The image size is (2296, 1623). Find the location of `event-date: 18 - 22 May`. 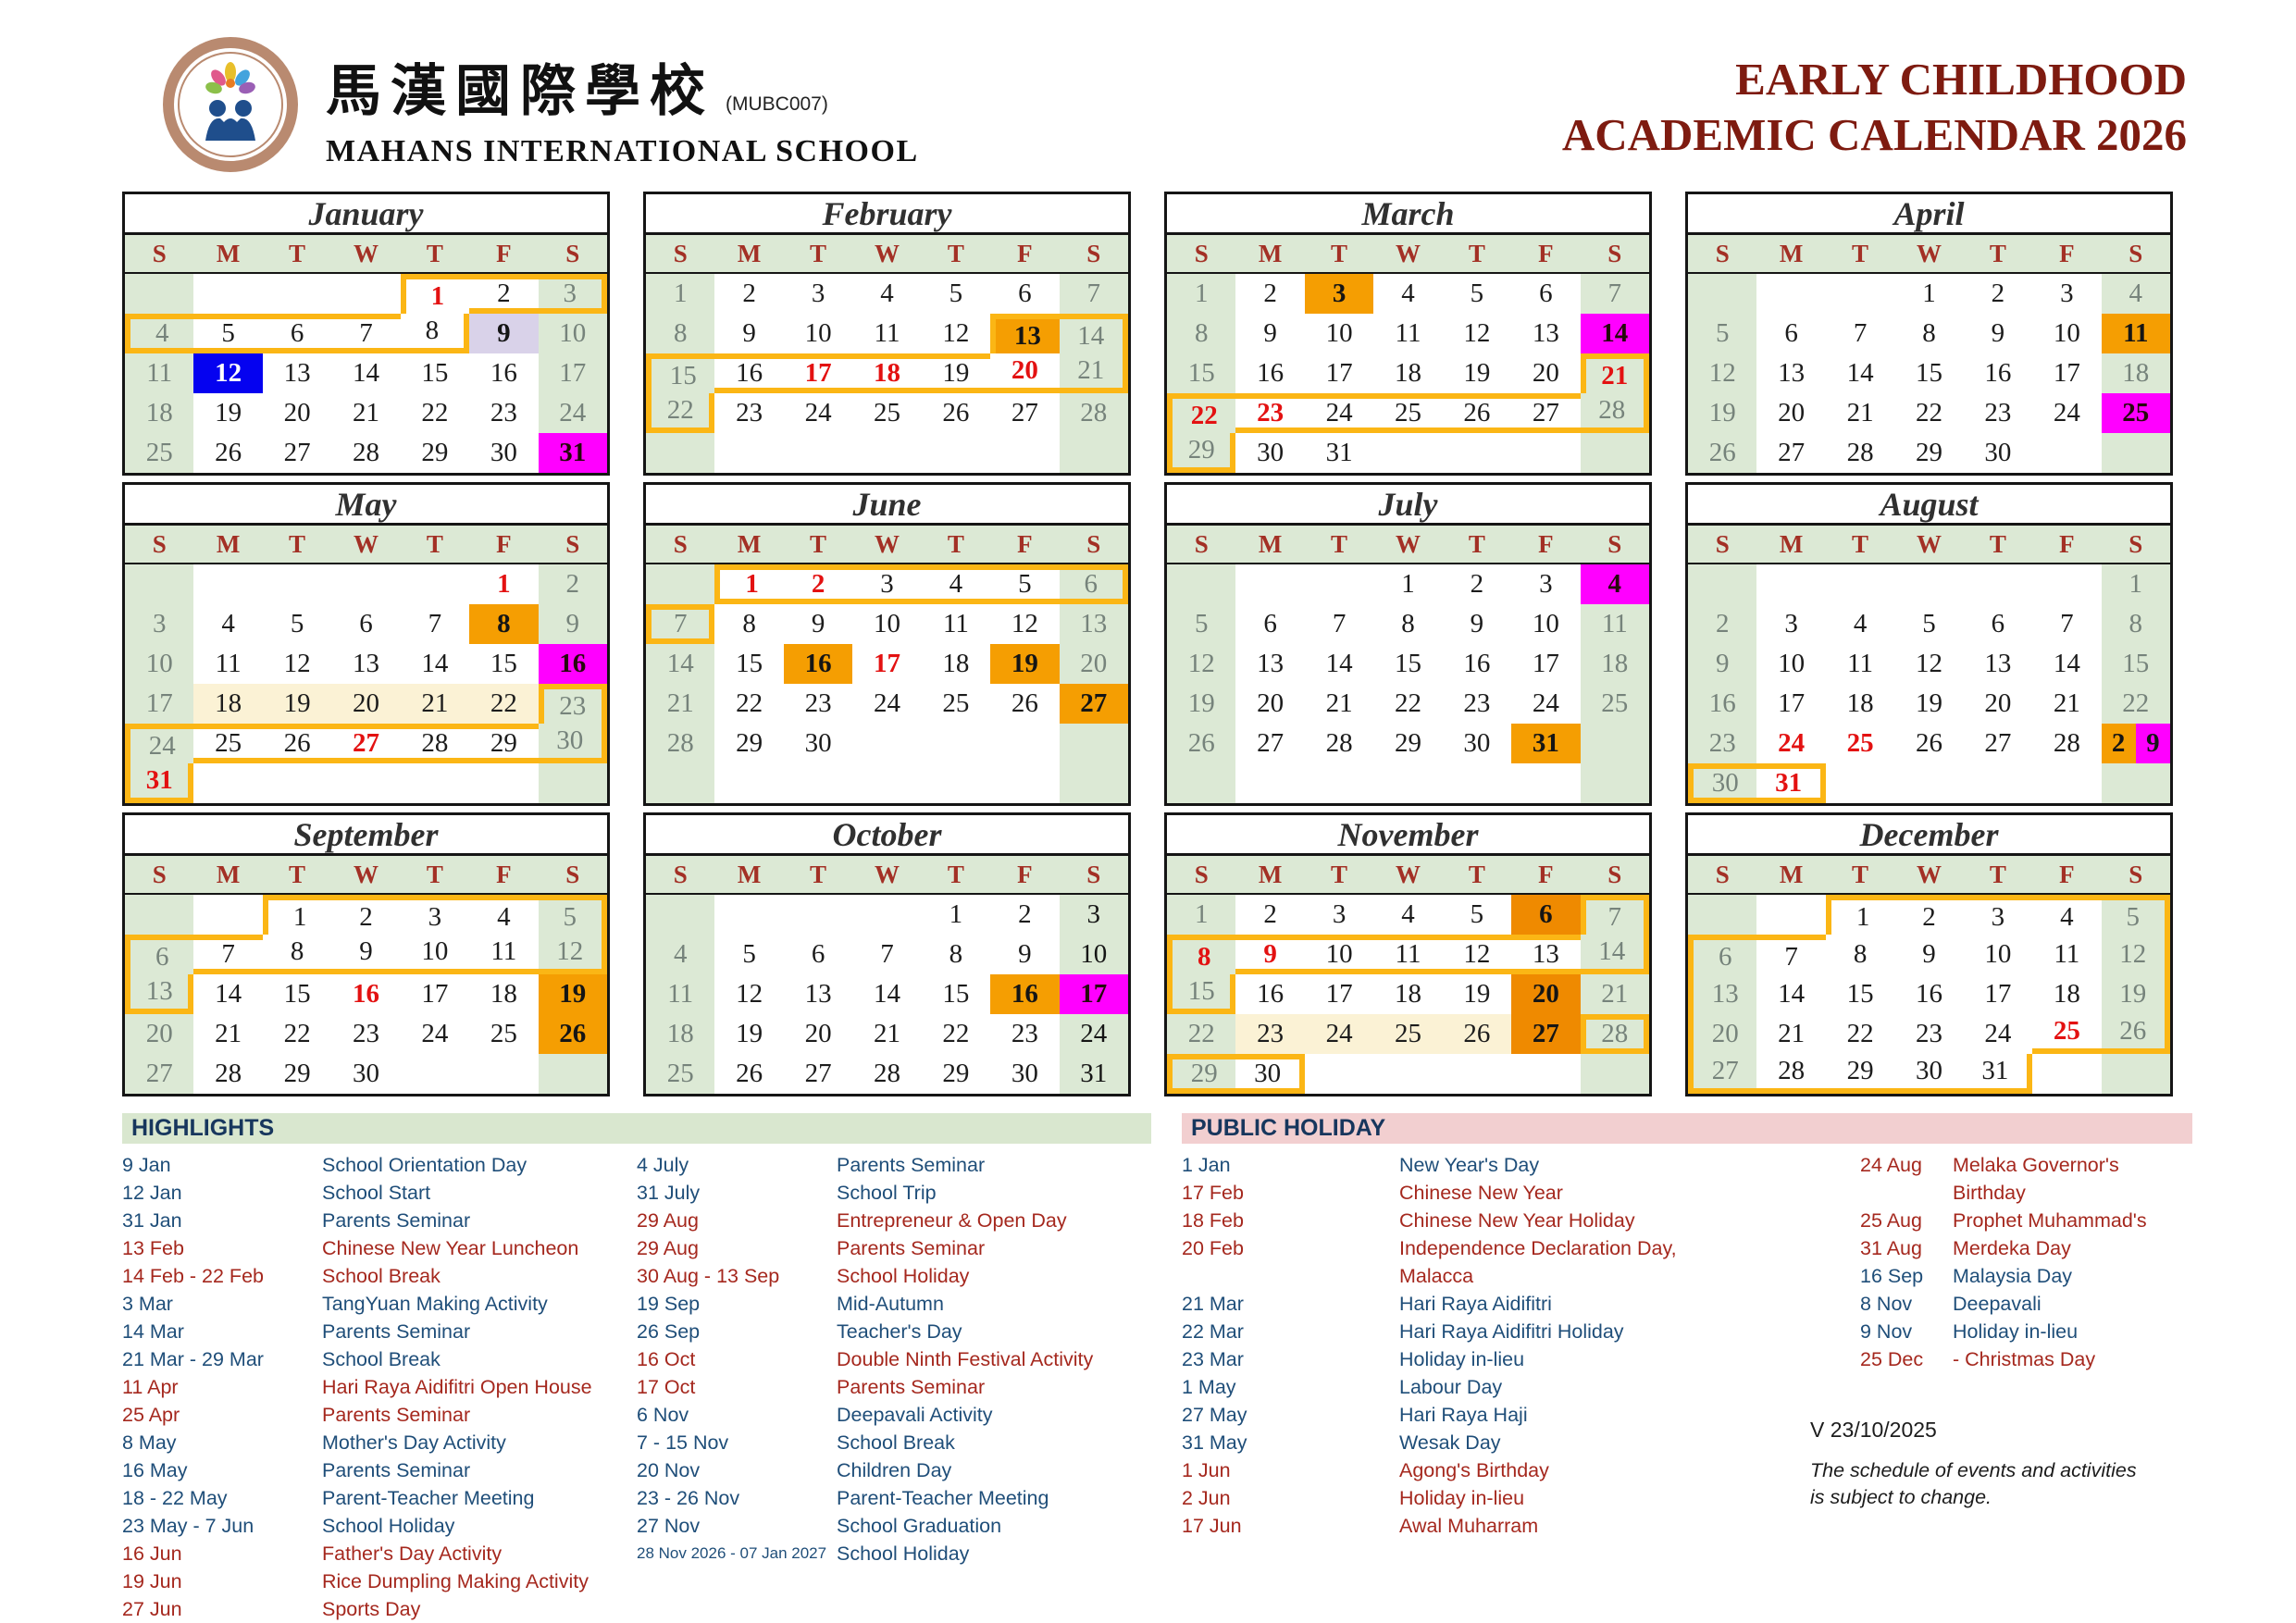

event-date: 18 - 22 May is located at coordinates (175, 1498).